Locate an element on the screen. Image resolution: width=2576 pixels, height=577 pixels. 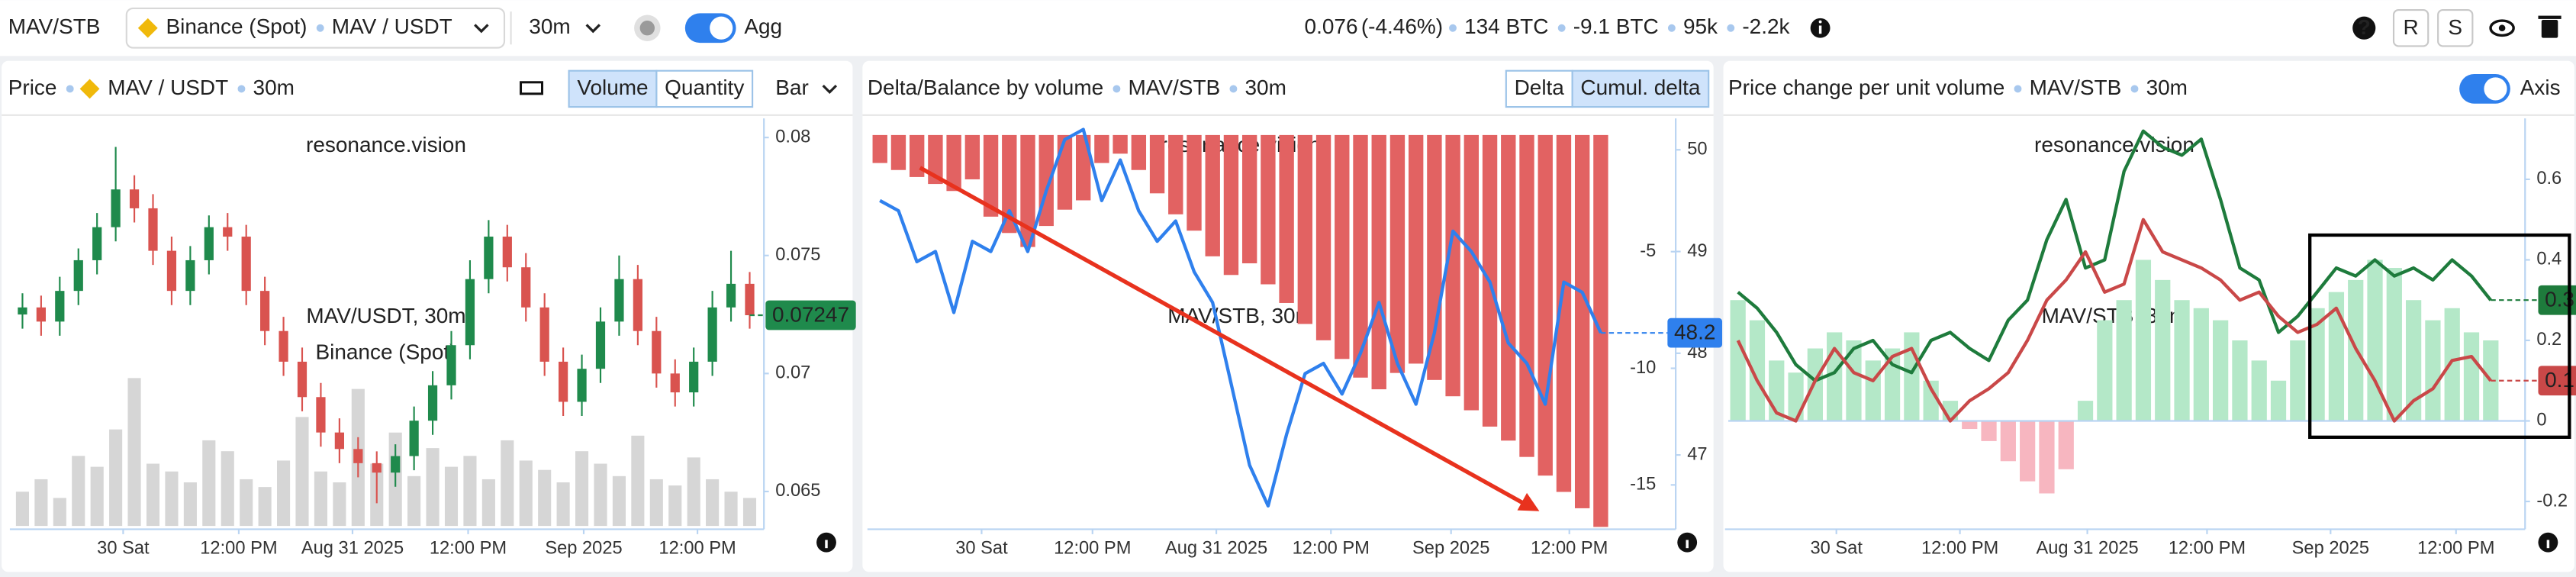
toolbar is located at coordinates (1288, 28).